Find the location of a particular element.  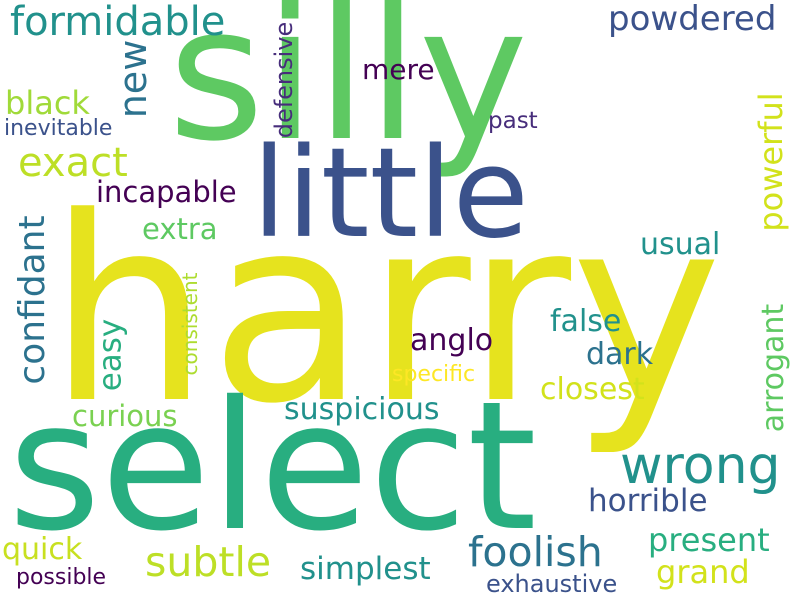

word-defensive: defensive is located at coordinates (284, 80).